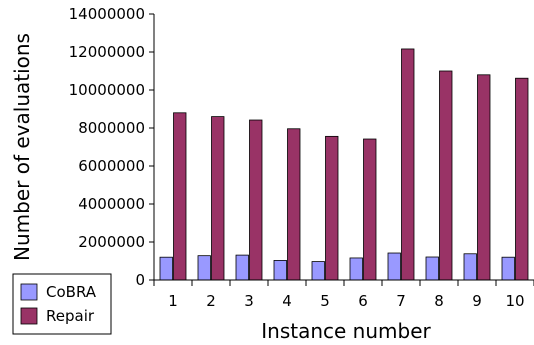  What do you see at coordinates (29, 316) in the screenshot?
I see `legend-swatch-repair` at bounding box center [29, 316].